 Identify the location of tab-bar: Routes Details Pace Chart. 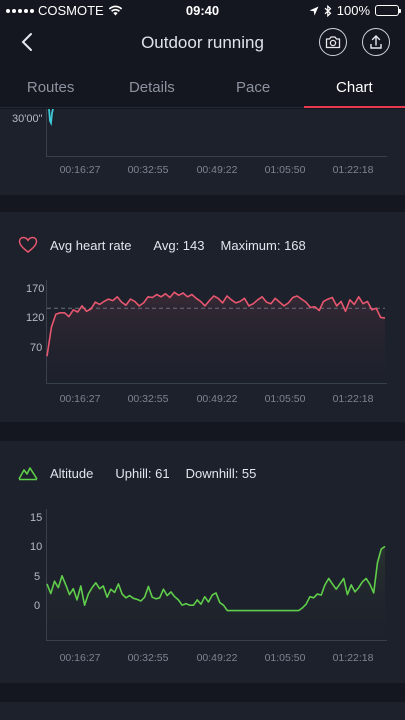
(202, 86).